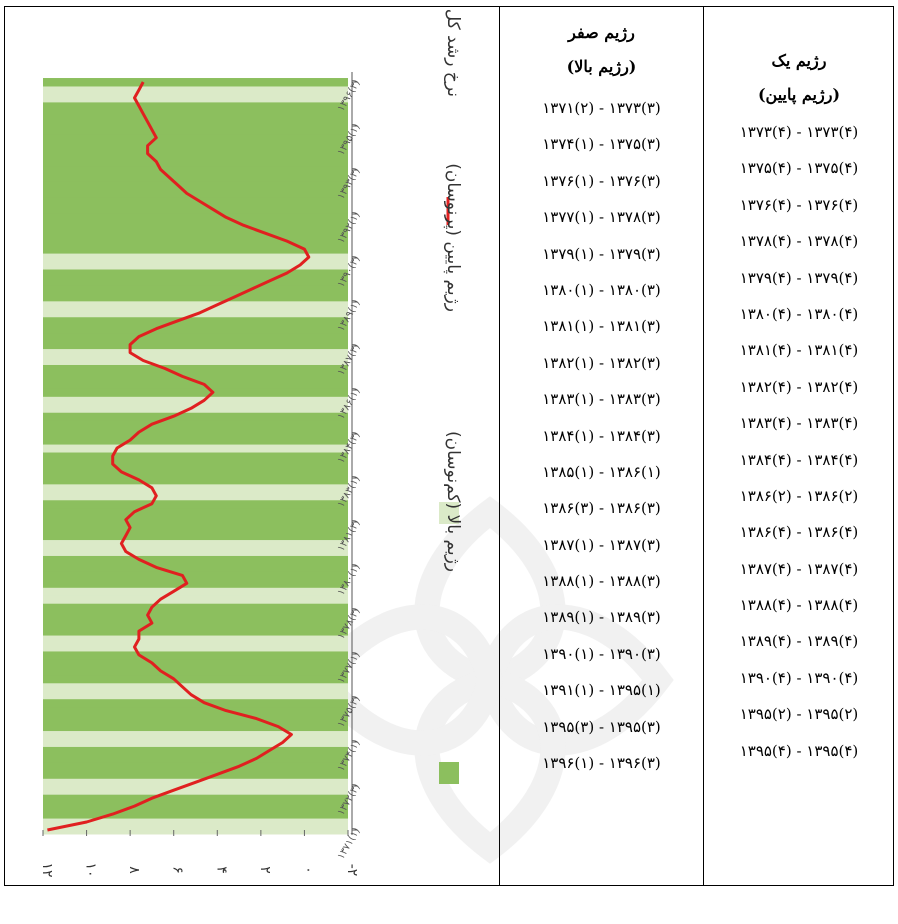 Image resolution: width=898 pixels, height=924 pixels. I want to click on regime-one-period: ۱۳۹۵(۴) - ۱۳۹۵(۴), so click(799, 750).